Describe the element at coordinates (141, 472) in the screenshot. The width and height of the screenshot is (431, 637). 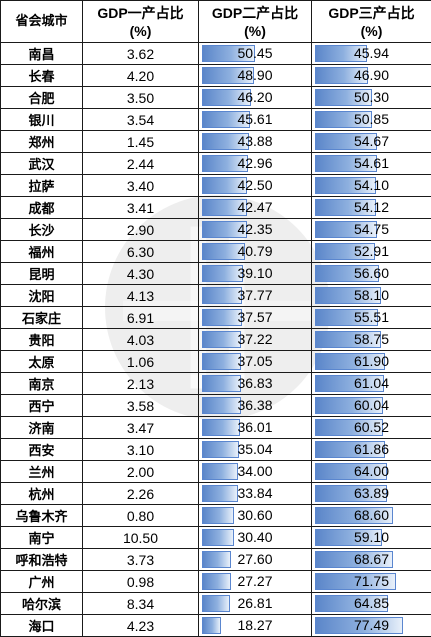
I see `cell-gdp-primary: 2.00` at that location.